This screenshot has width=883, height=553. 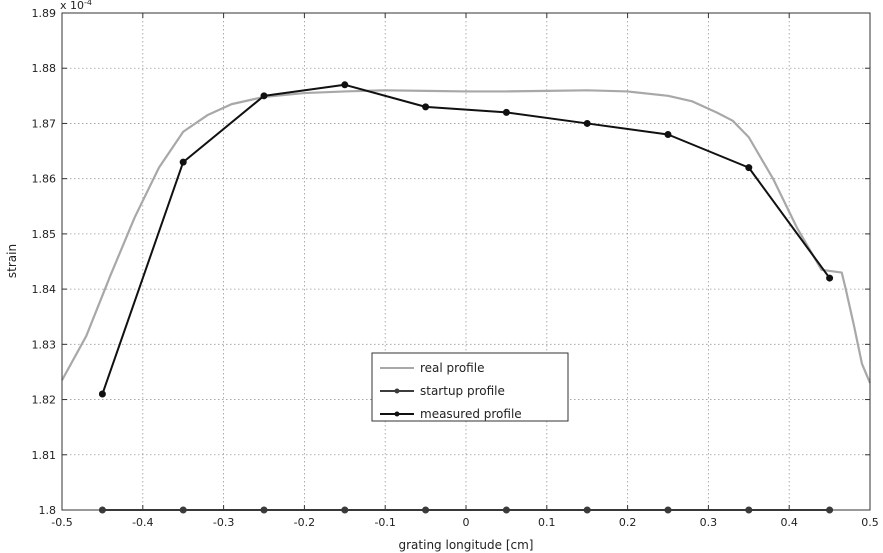 What do you see at coordinates (44, 344) in the screenshot?
I see `y-tick-label: 1.83` at bounding box center [44, 344].